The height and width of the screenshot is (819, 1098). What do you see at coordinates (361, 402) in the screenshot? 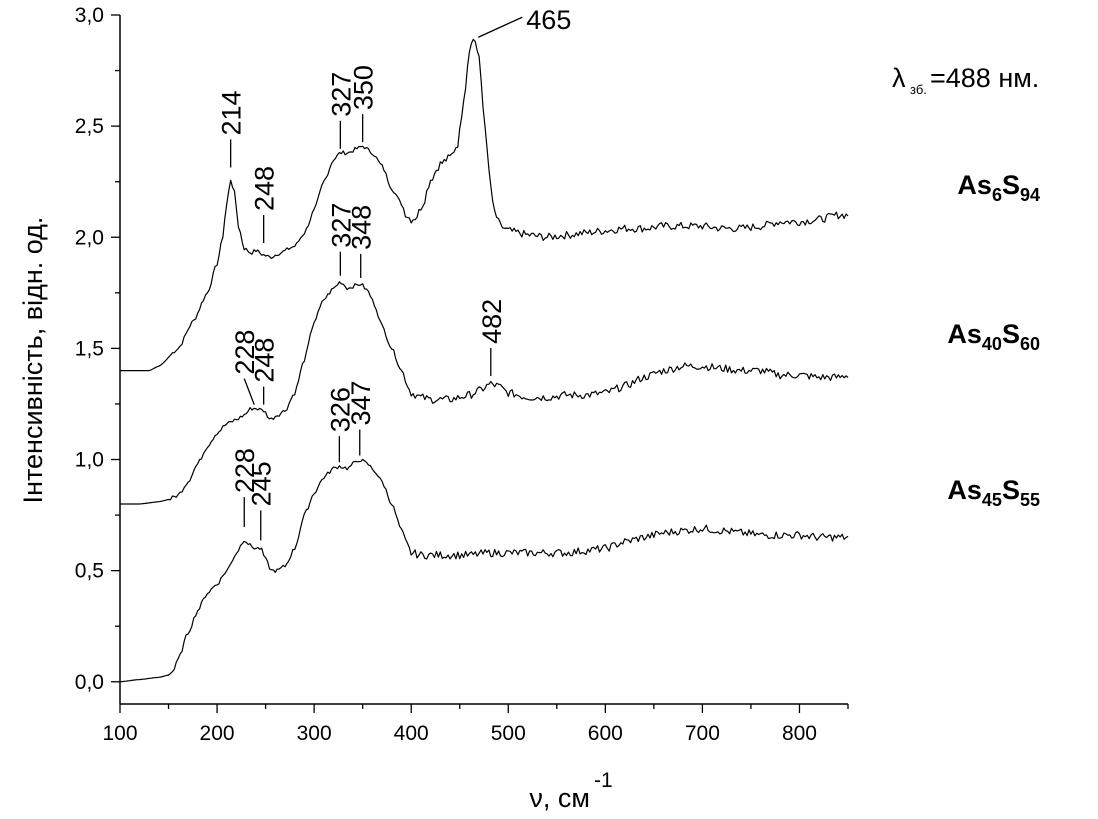
I see `peak-label: 347` at bounding box center [361, 402].